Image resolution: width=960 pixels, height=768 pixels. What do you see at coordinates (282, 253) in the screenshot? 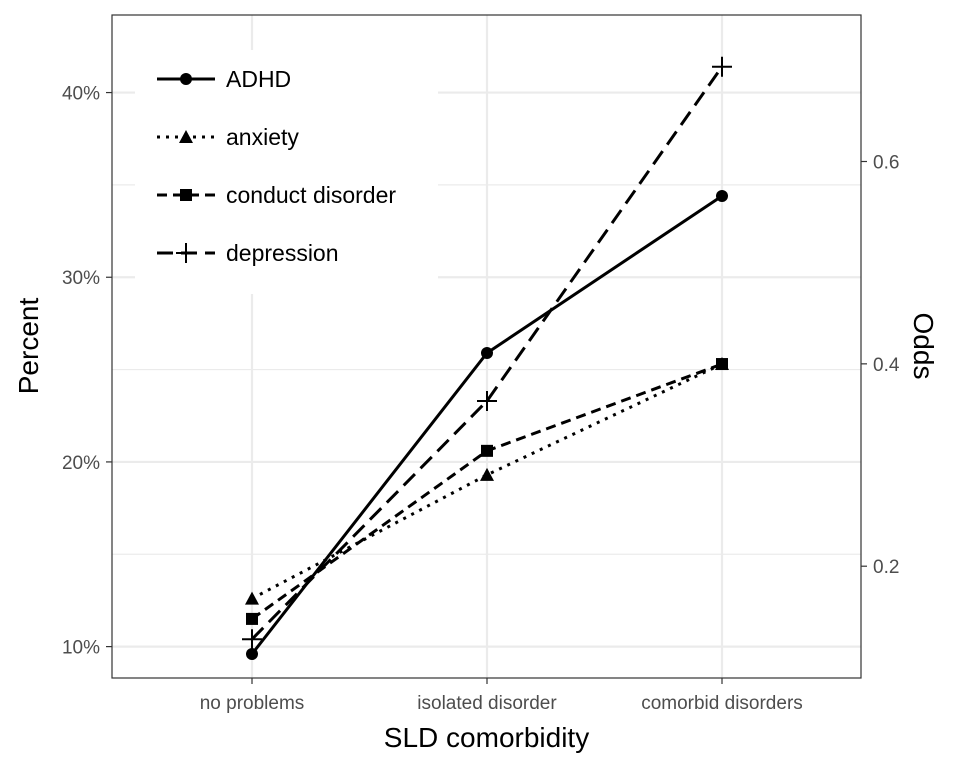
I see `legend-label: depression` at bounding box center [282, 253].